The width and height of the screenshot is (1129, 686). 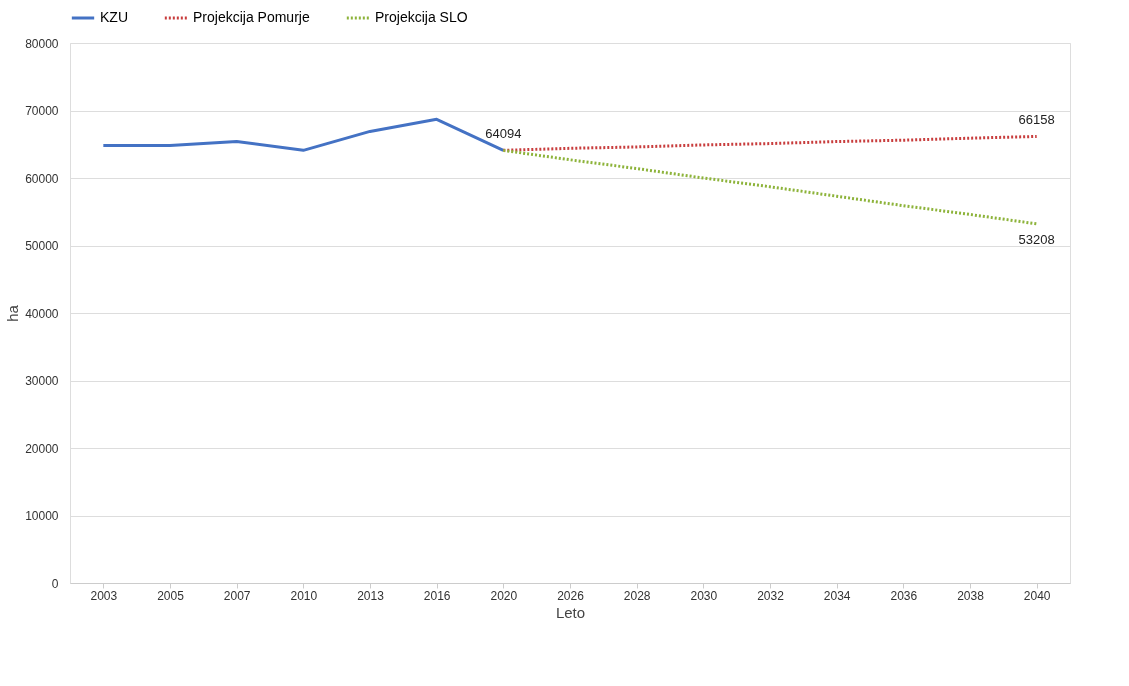 What do you see at coordinates (42, 313) in the screenshot?
I see `y-tick-label: 40000` at bounding box center [42, 313].